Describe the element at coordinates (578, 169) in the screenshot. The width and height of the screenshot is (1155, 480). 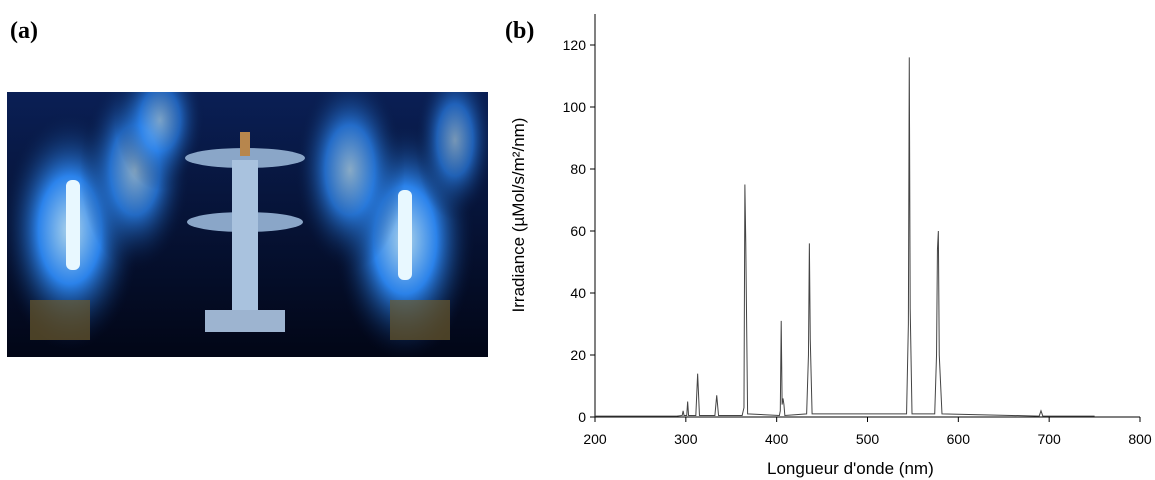
I see `y-tick-label: 80` at that location.